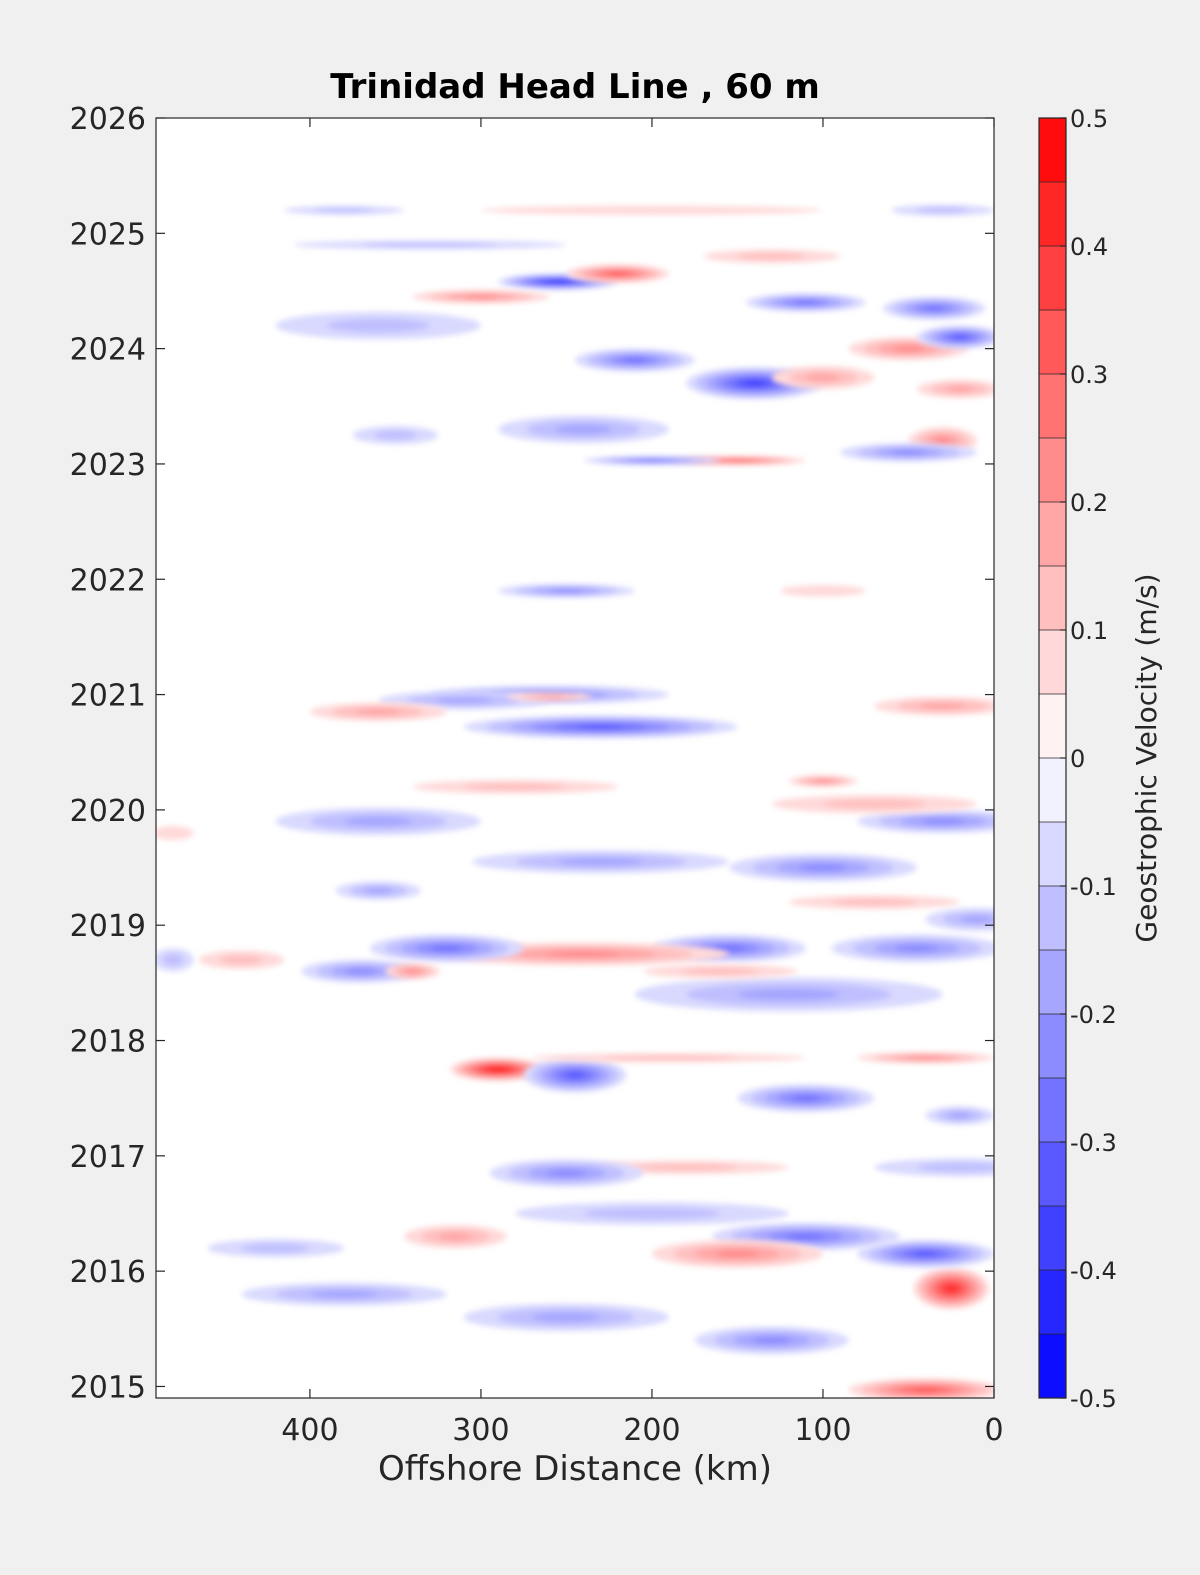 The height and width of the screenshot is (1575, 1200). I want to click on y-tick-label: 2016, so click(108, 1272).